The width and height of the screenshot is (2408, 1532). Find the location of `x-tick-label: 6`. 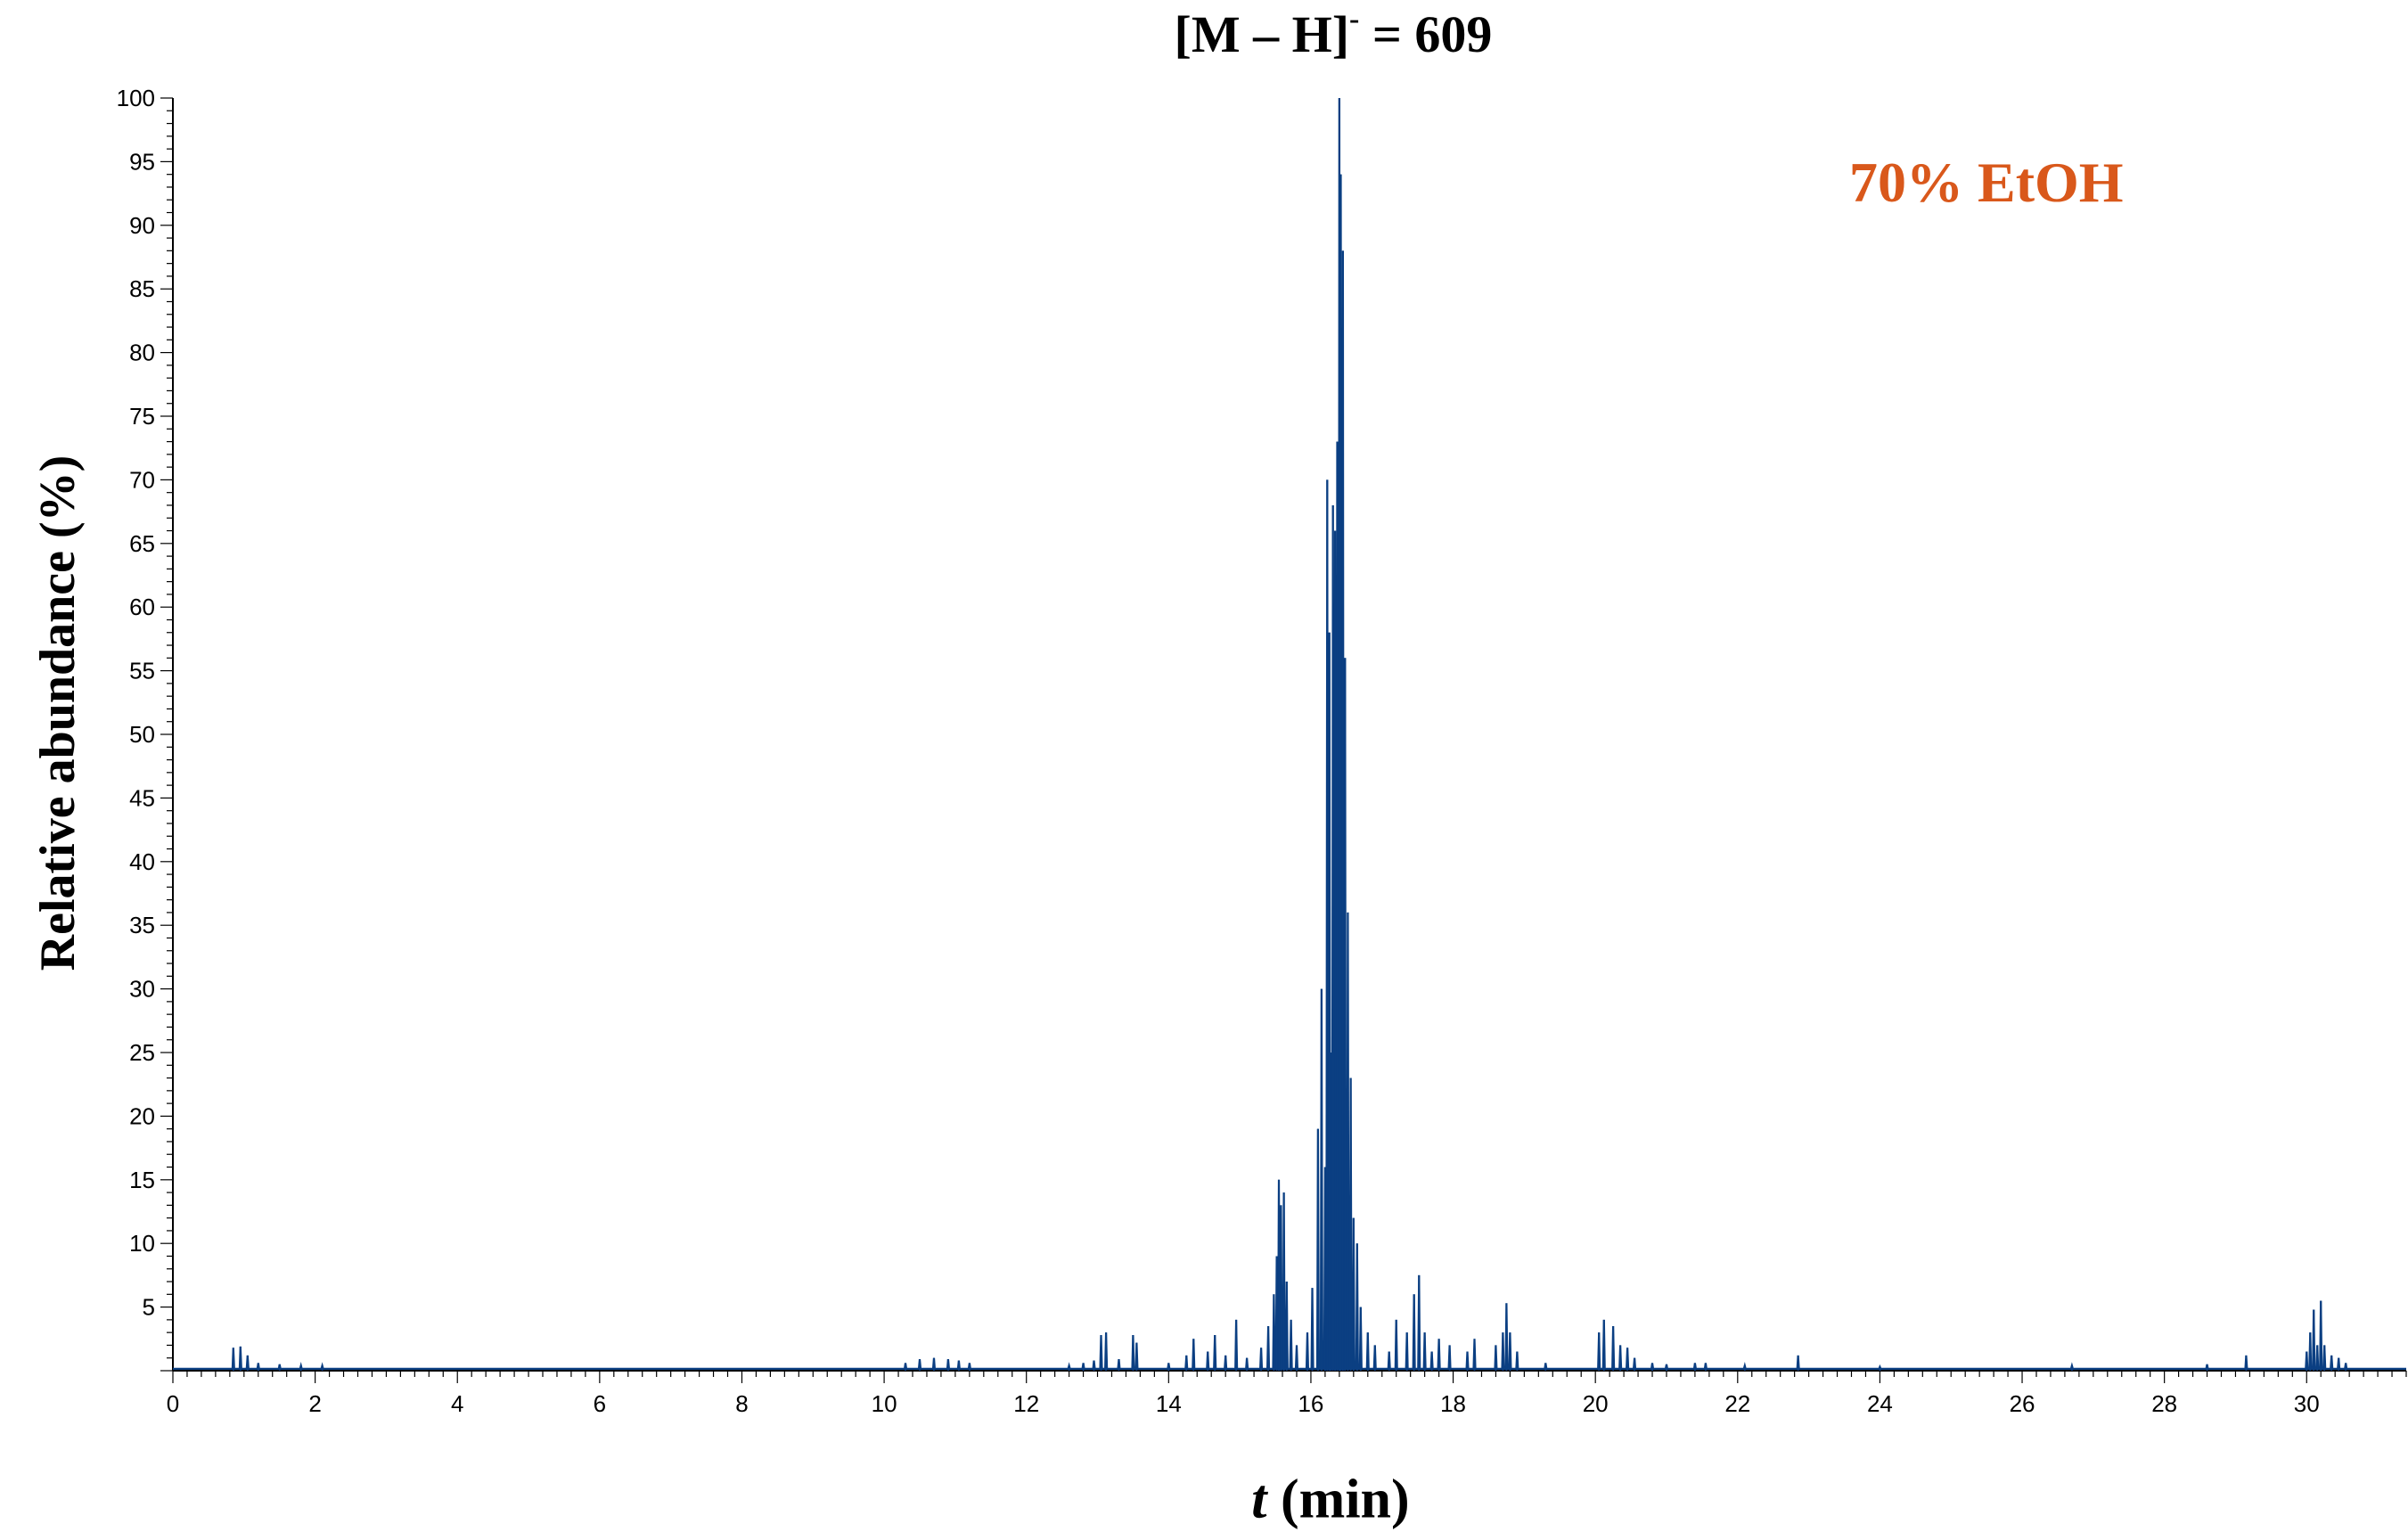

x-tick-label: 6 is located at coordinates (600, 1403).